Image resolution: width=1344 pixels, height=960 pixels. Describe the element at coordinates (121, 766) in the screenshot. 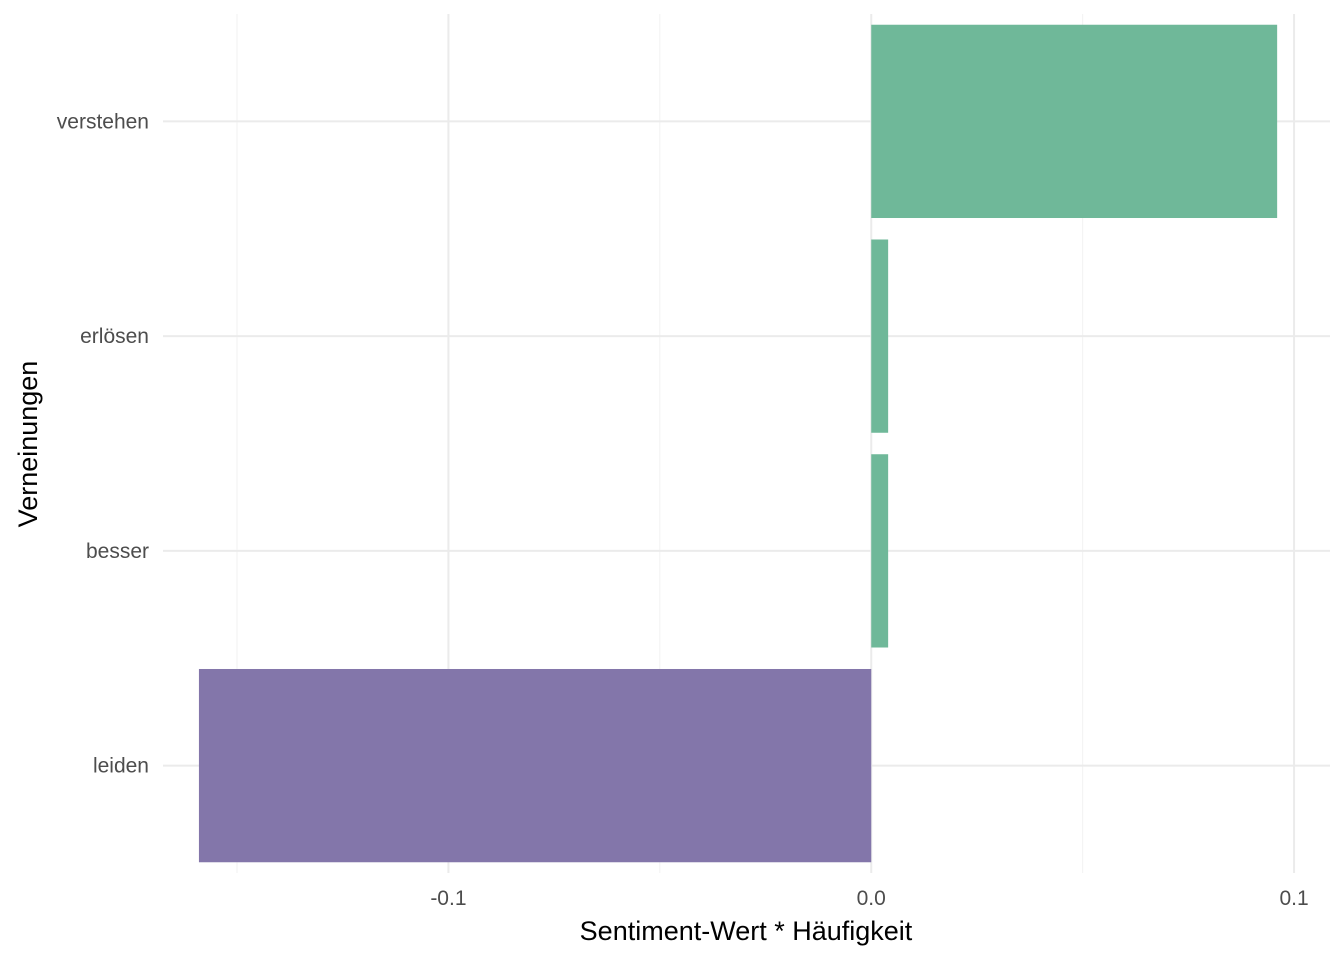

I see `y-tick-label: leiden` at that location.